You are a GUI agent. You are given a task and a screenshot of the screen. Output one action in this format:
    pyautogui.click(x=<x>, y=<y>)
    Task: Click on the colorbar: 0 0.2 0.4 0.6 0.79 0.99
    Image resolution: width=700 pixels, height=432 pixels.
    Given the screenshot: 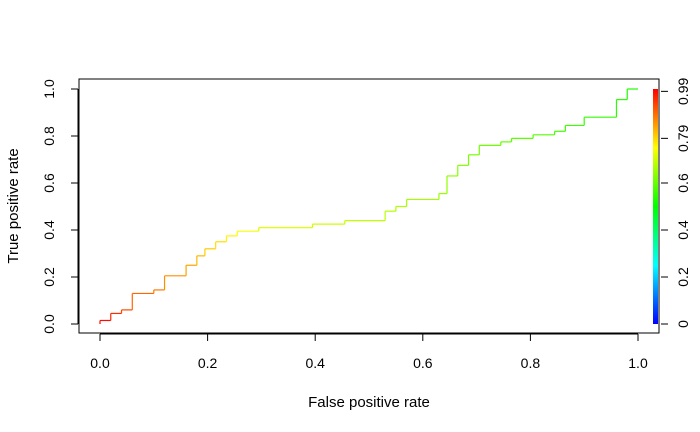 What is the action you would take?
    pyautogui.click(x=672, y=203)
    